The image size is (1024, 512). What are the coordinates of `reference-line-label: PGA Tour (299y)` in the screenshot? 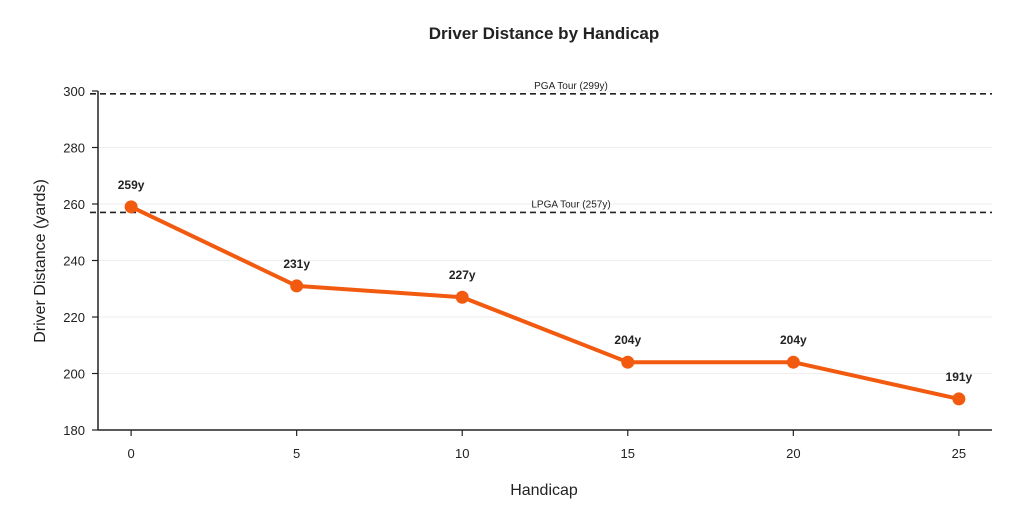 It's located at (571, 86).